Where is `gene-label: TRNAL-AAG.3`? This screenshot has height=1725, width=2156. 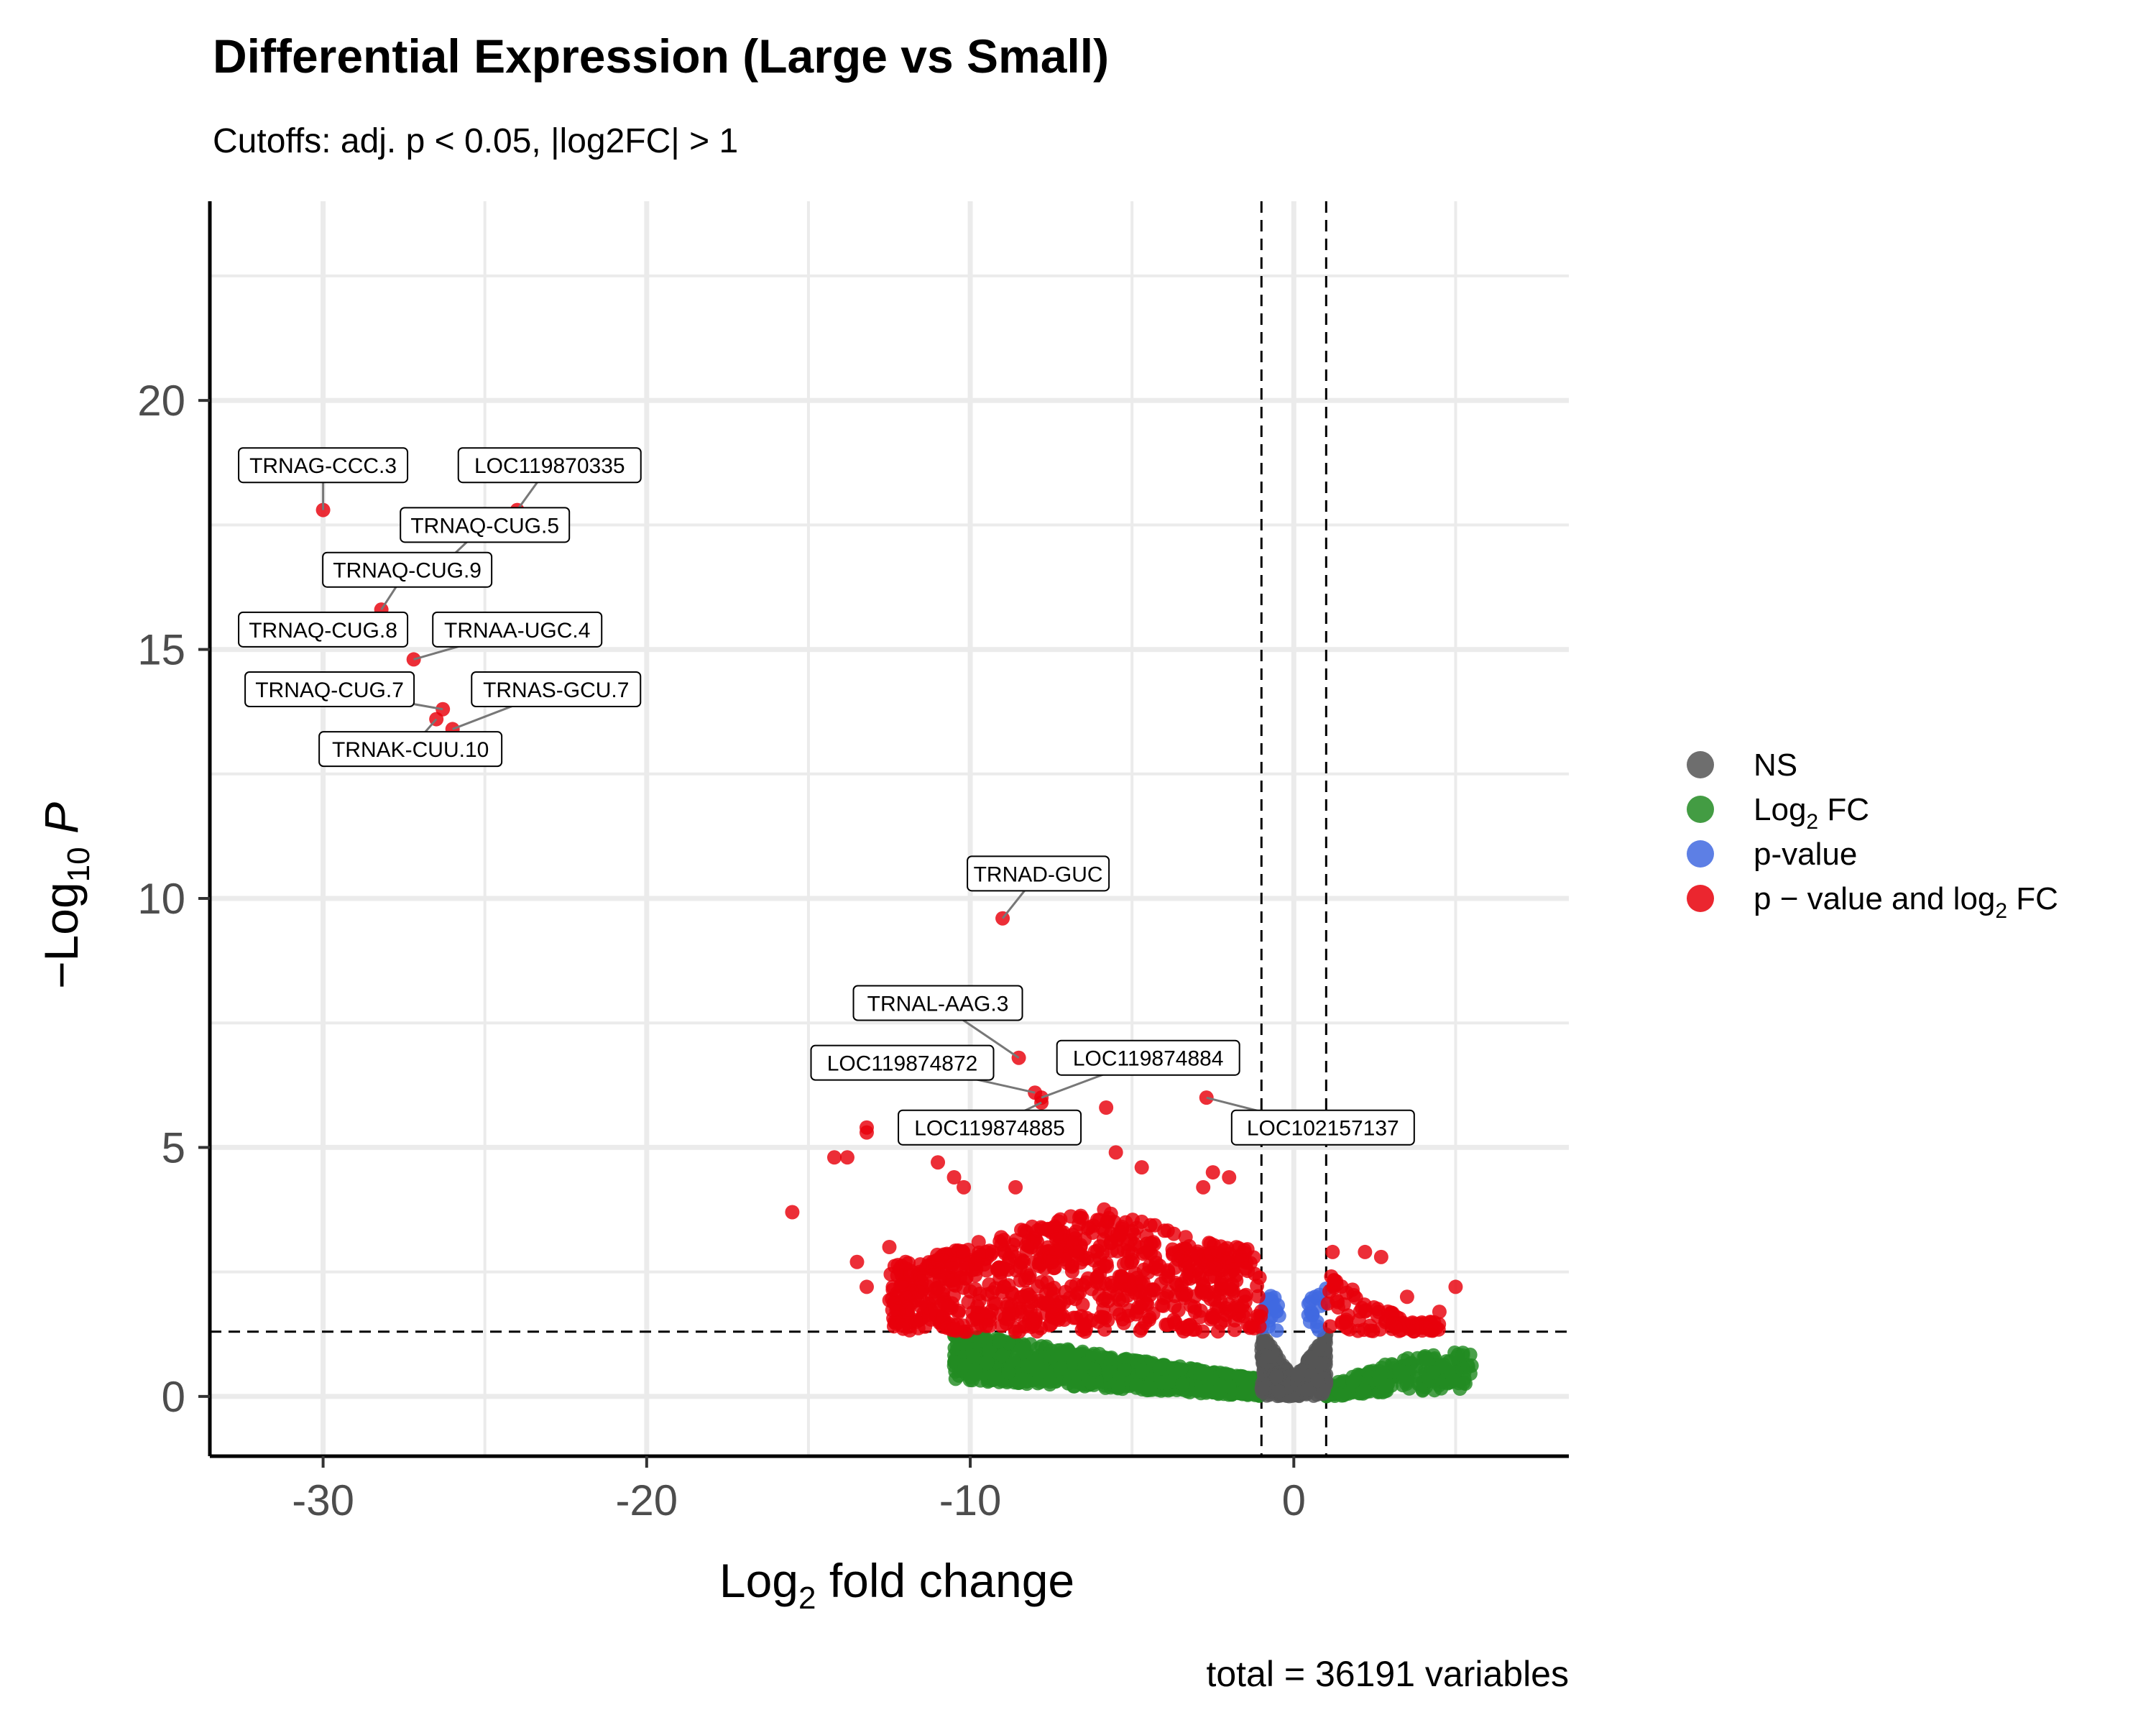
gene-label: TRNAL-AAG.3 is located at coordinates (937, 1003).